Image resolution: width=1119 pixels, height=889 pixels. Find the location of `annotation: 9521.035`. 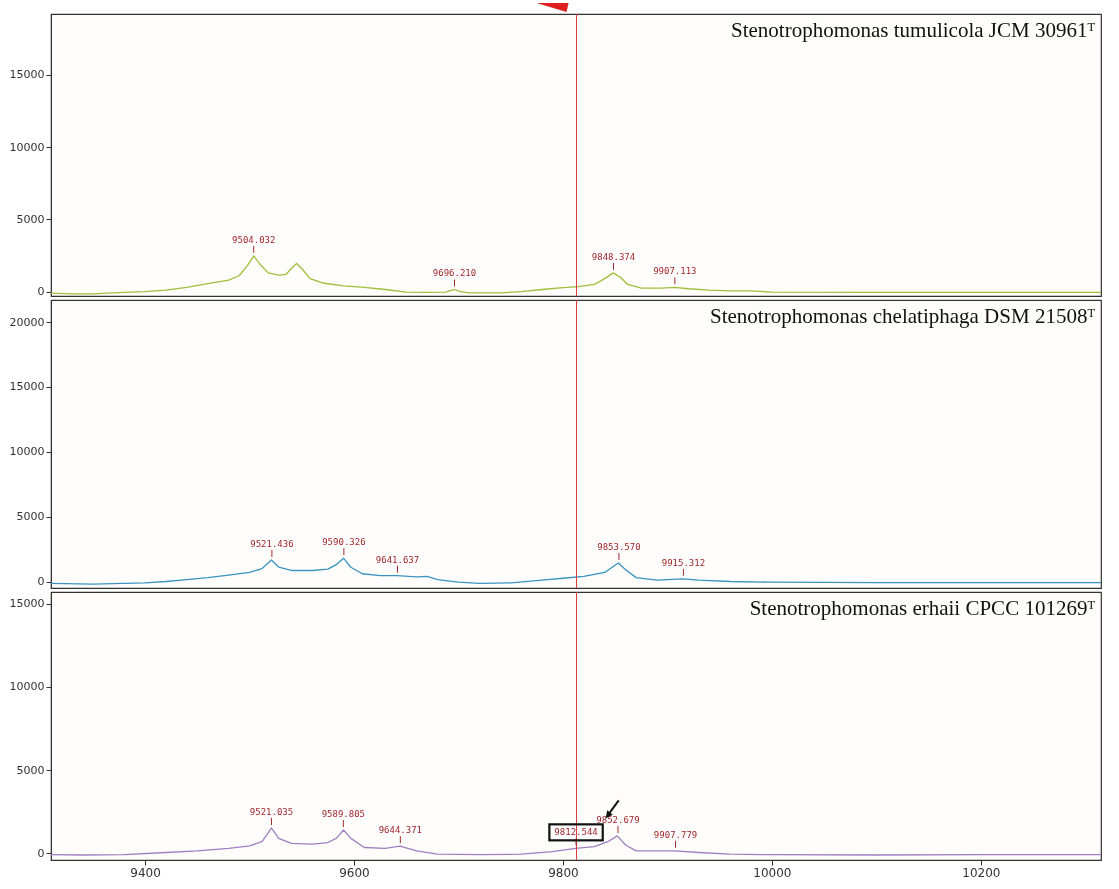

annotation: 9521.035 is located at coordinates (271, 812).